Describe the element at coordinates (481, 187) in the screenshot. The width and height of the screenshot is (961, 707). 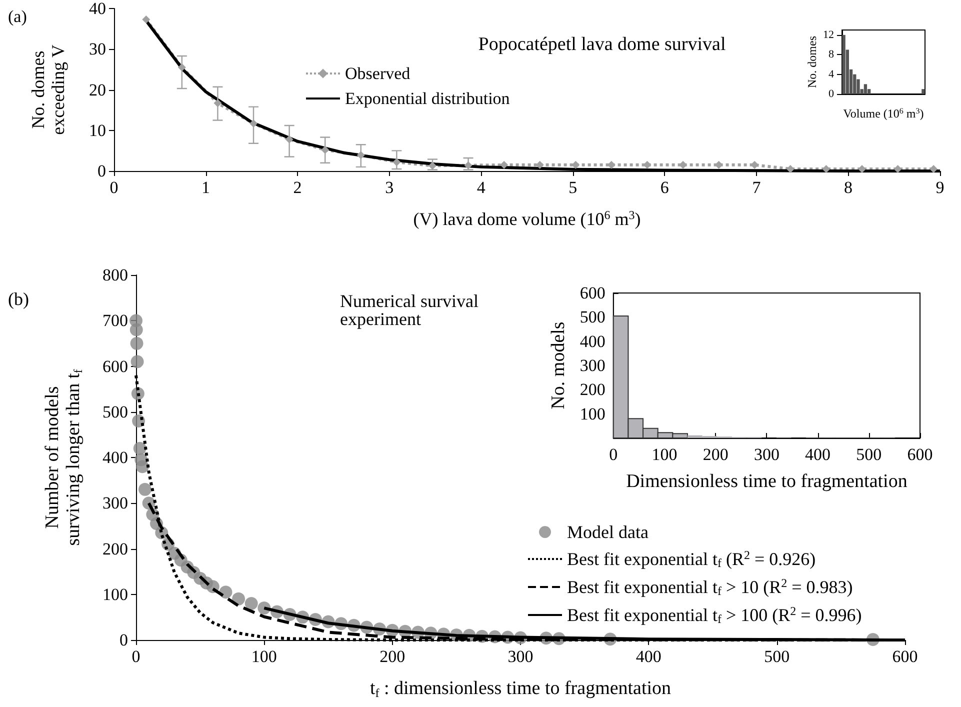
I see `x-tick-label: 4` at that location.